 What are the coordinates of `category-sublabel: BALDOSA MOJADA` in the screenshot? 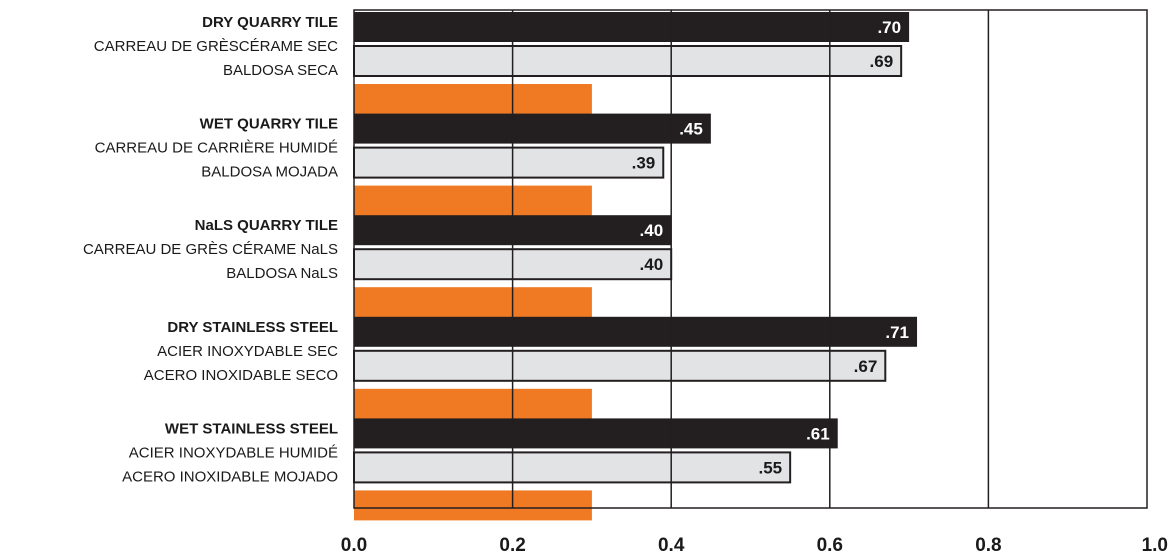 It's located at (269, 172).